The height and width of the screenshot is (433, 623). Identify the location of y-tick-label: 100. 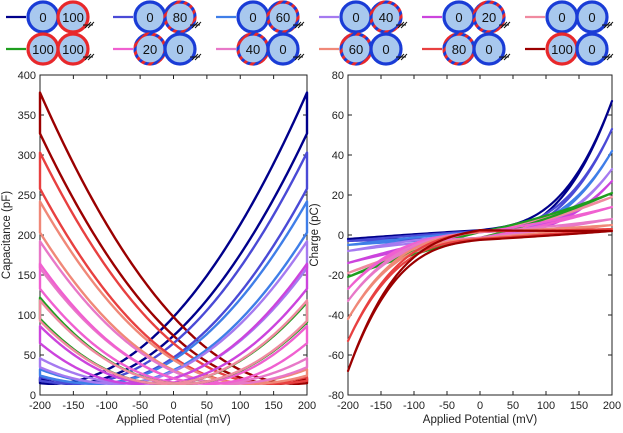
(27, 316).